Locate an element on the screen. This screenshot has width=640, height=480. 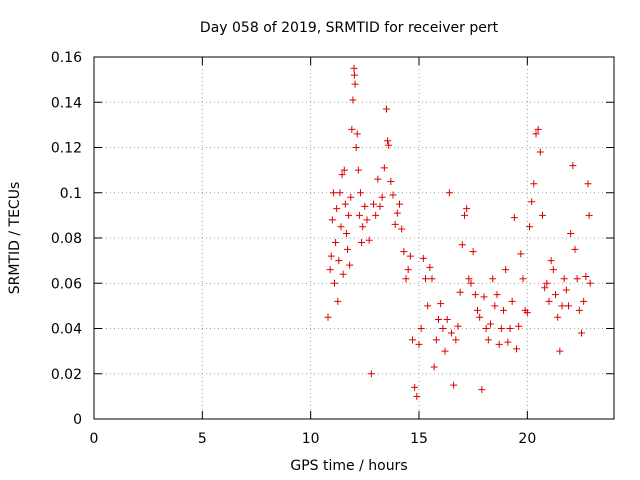
y-tick-label: 0.12 is located at coordinates (66, 149).